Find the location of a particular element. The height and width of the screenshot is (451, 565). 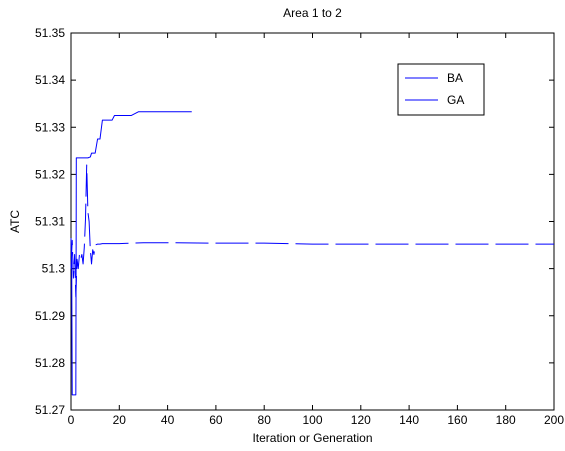

legend-box is located at coordinates (441, 89).